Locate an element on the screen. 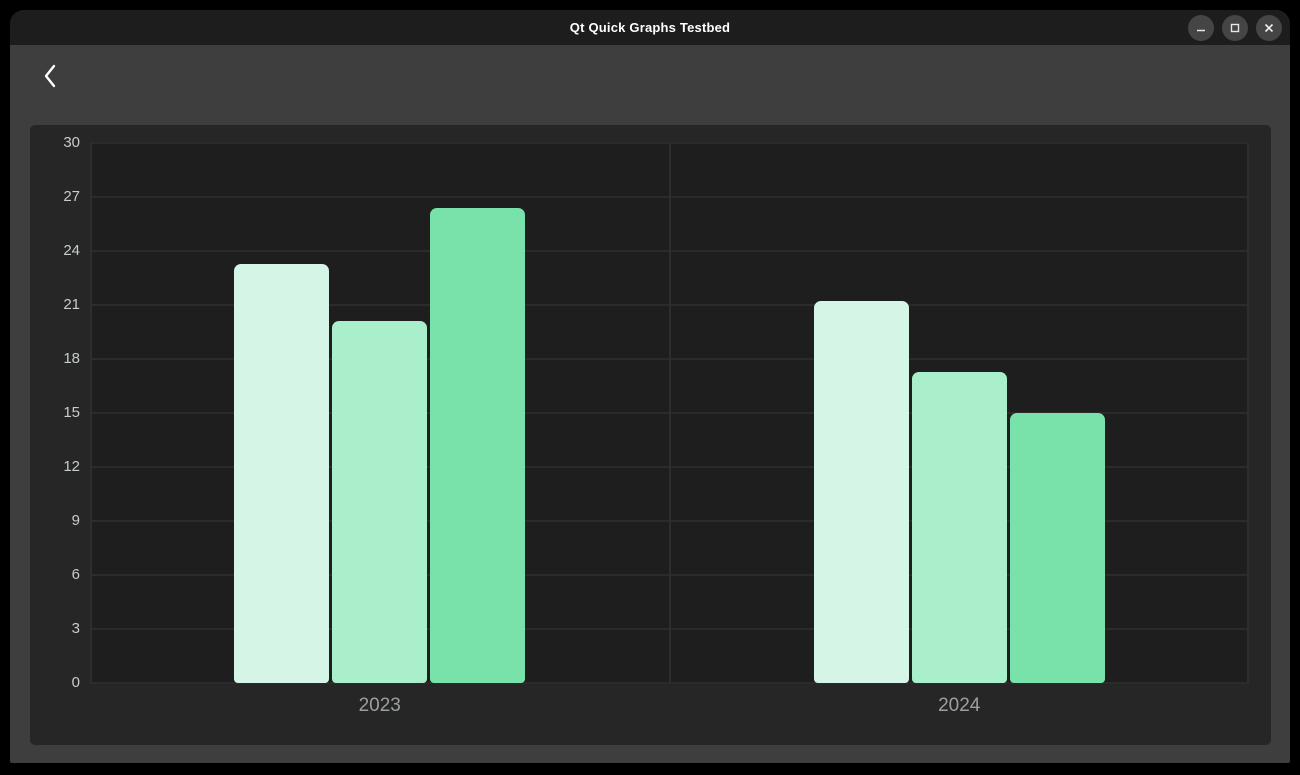 The width and height of the screenshot is (1300, 775). x-axis-category-label: 2023 is located at coordinates (379, 705).